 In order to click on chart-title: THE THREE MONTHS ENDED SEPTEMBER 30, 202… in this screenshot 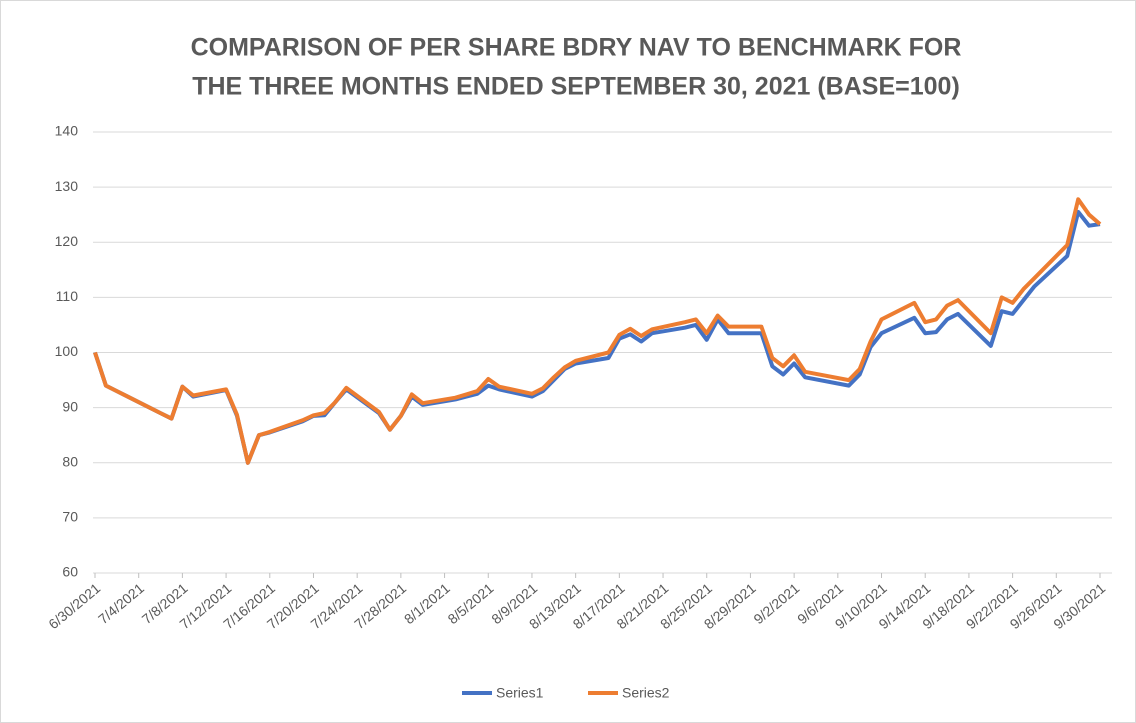, I will do `click(576, 87)`.